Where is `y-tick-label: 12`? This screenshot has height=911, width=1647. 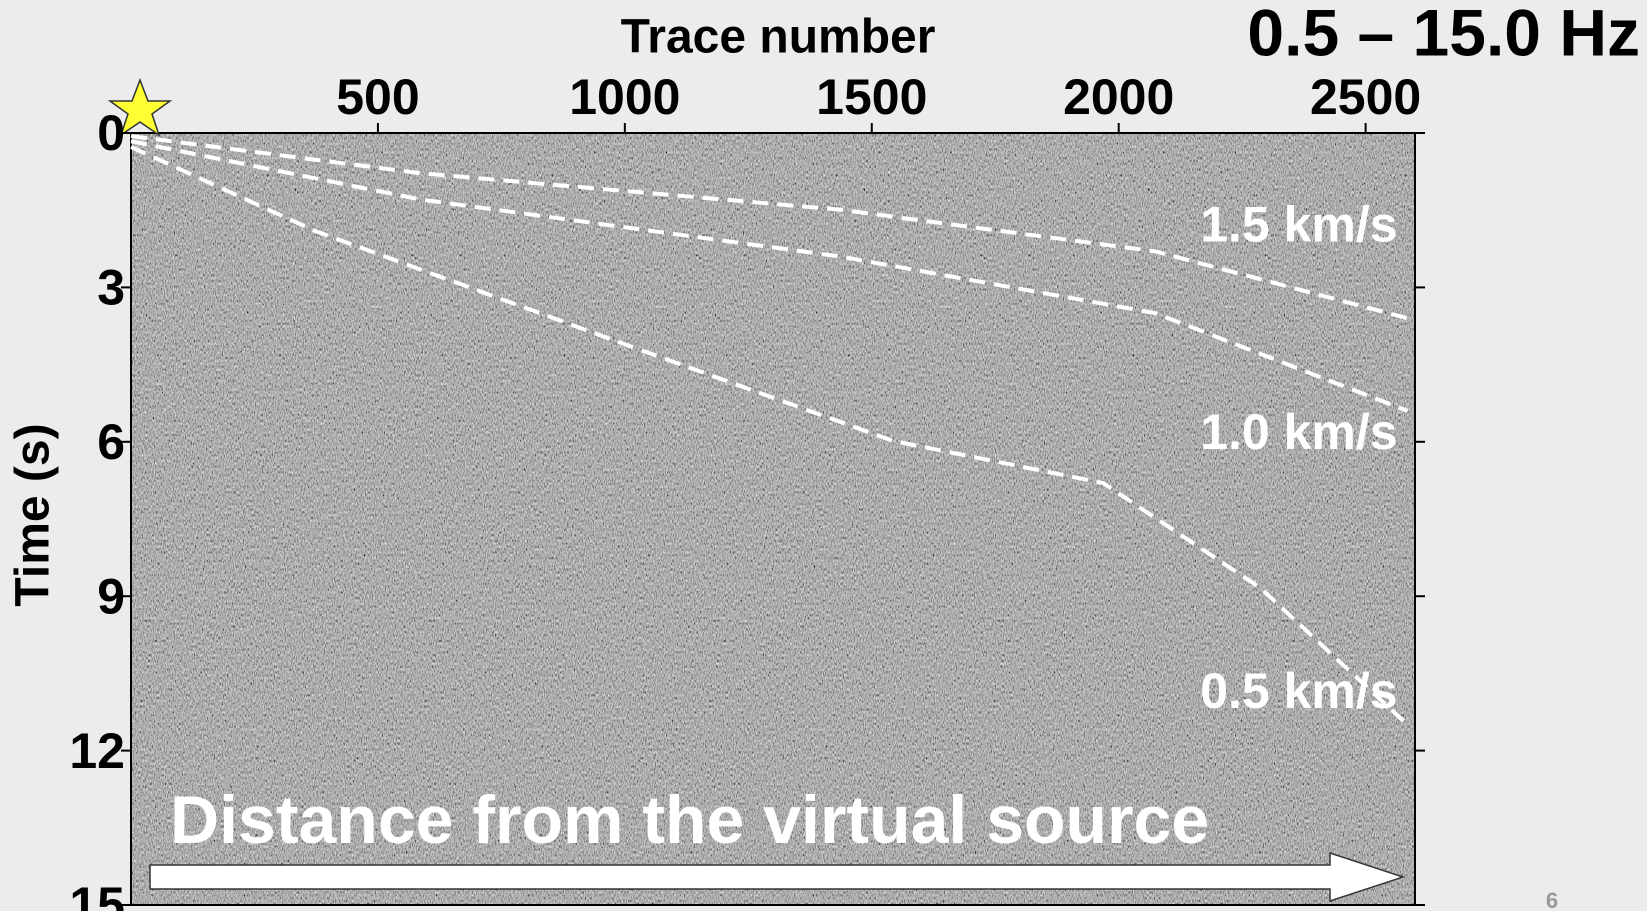
y-tick-label: 12 is located at coordinates (97, 751).